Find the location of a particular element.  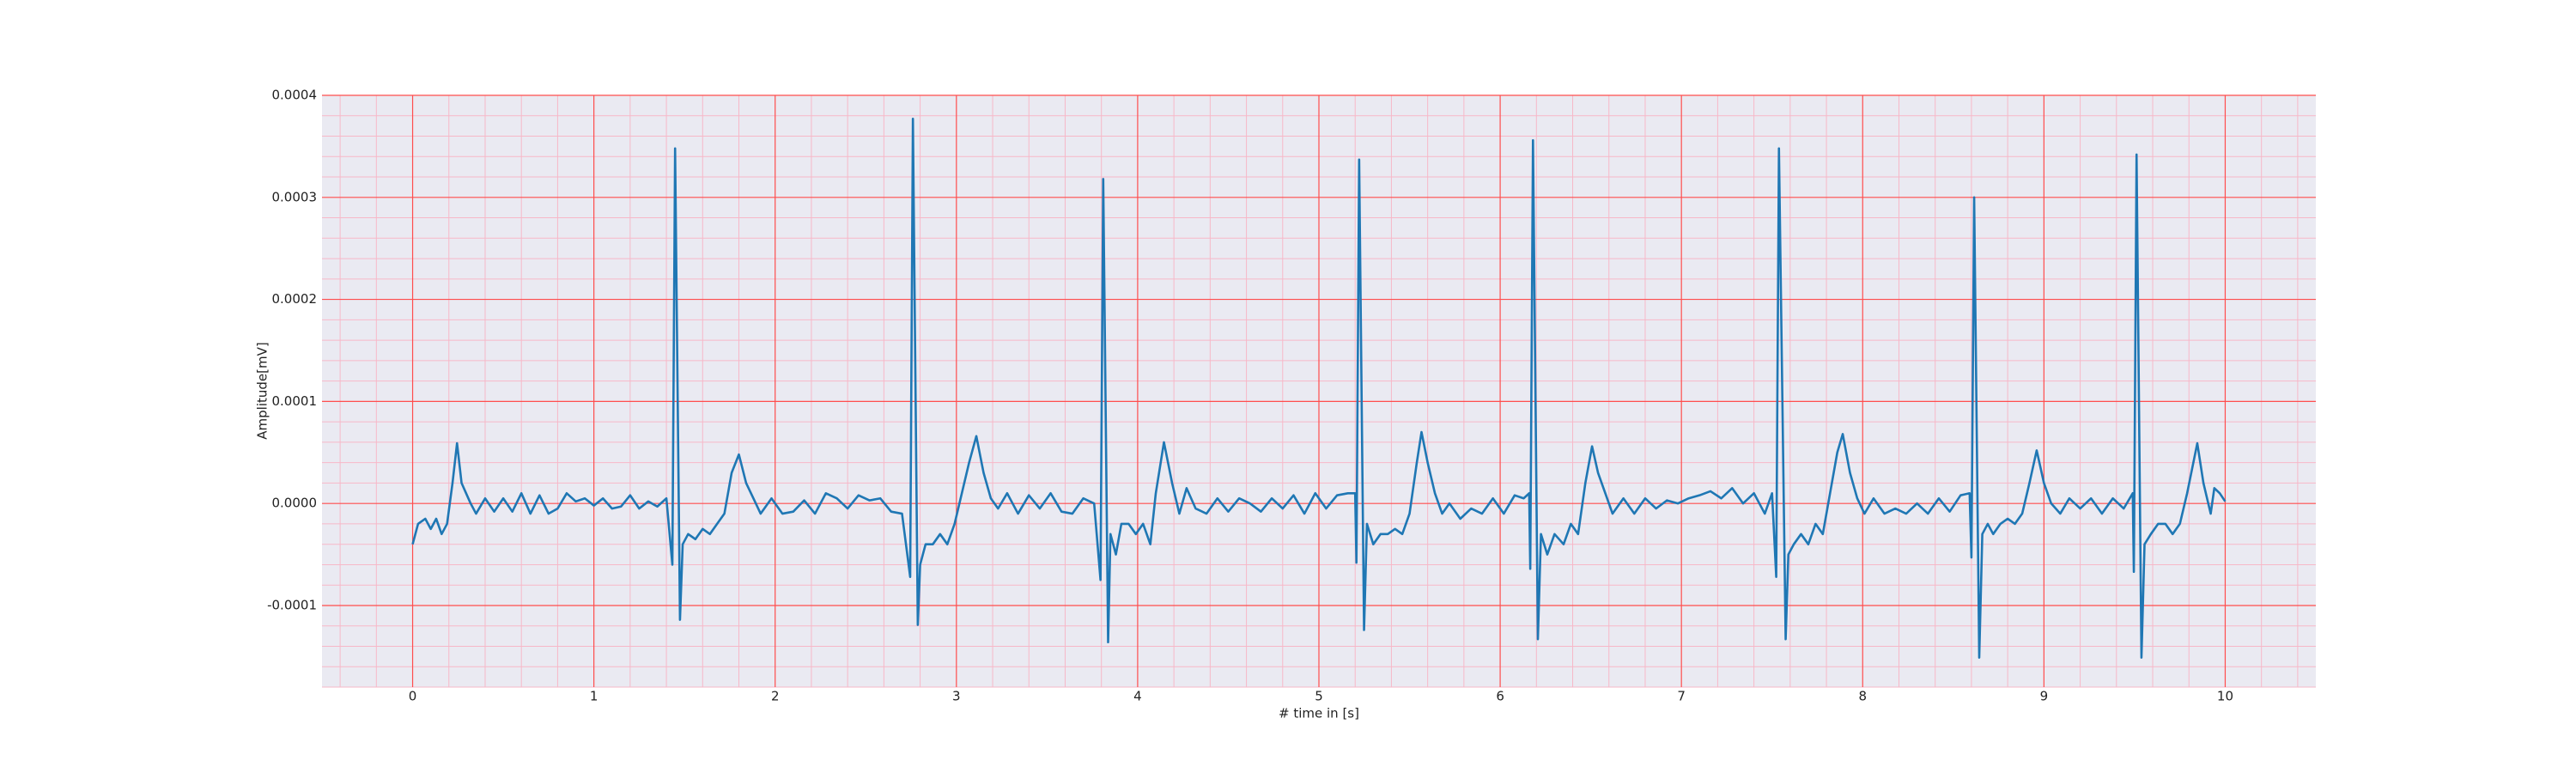

x-tick-label: 9 is located at coordinates (2045, 696).